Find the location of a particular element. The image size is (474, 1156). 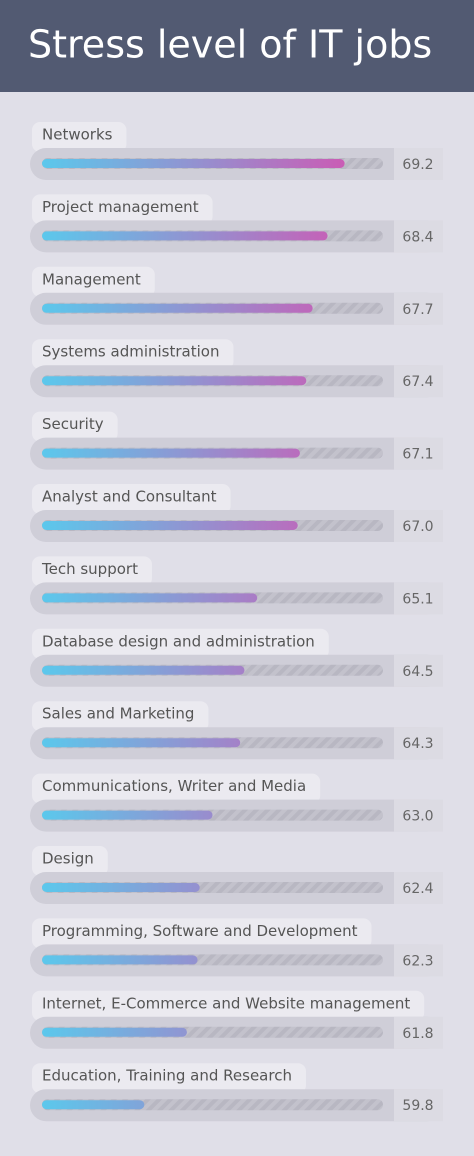

value-label: 67.0 is located at coordinates (417, 527).